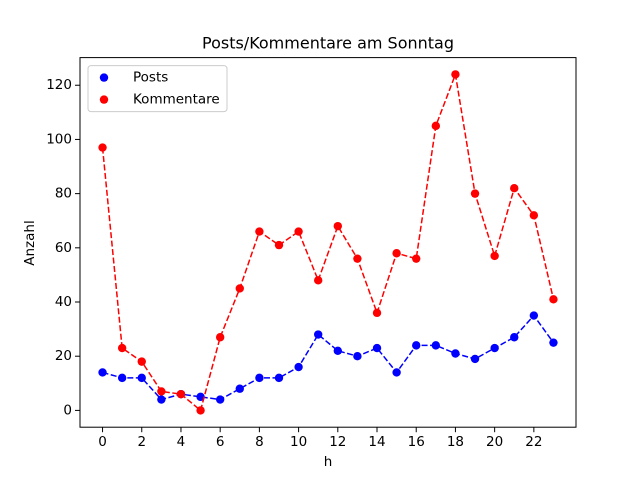 The width and height of the screenshot is (640, 480). What do you see at coordinates (157, 89) in the screenshot?
I see `legend-box` at bounding box center [157, 89].